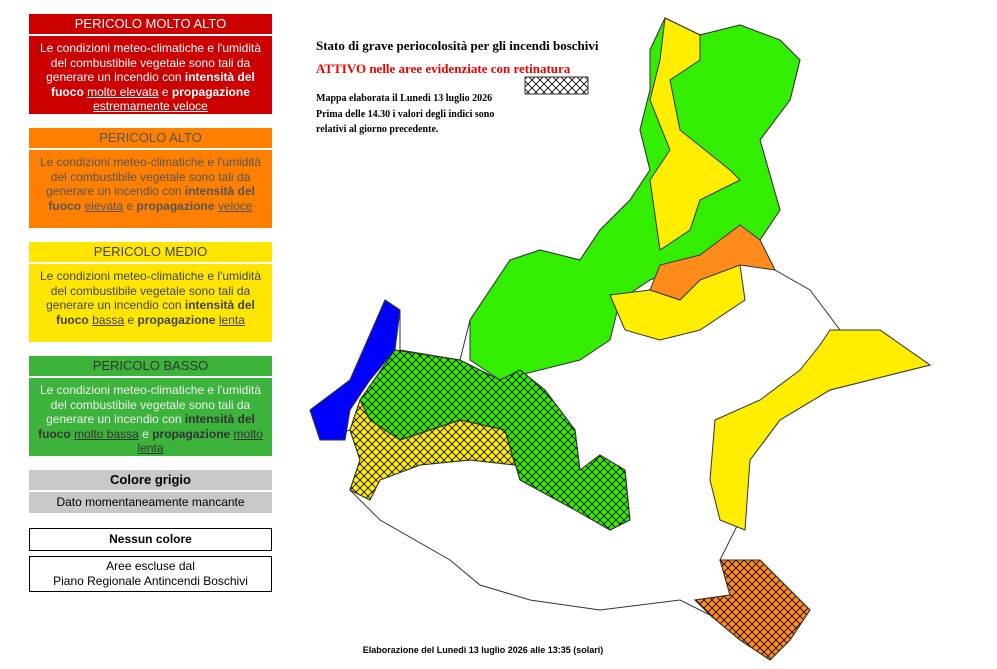 This screenshot has width=997, height=669. What do you see at coordinates (404, 98) in the screenshot?
I see `map-note: Mappa elaborata il Lunedì 13 luglio 2026` at bounding box center [404, 98].